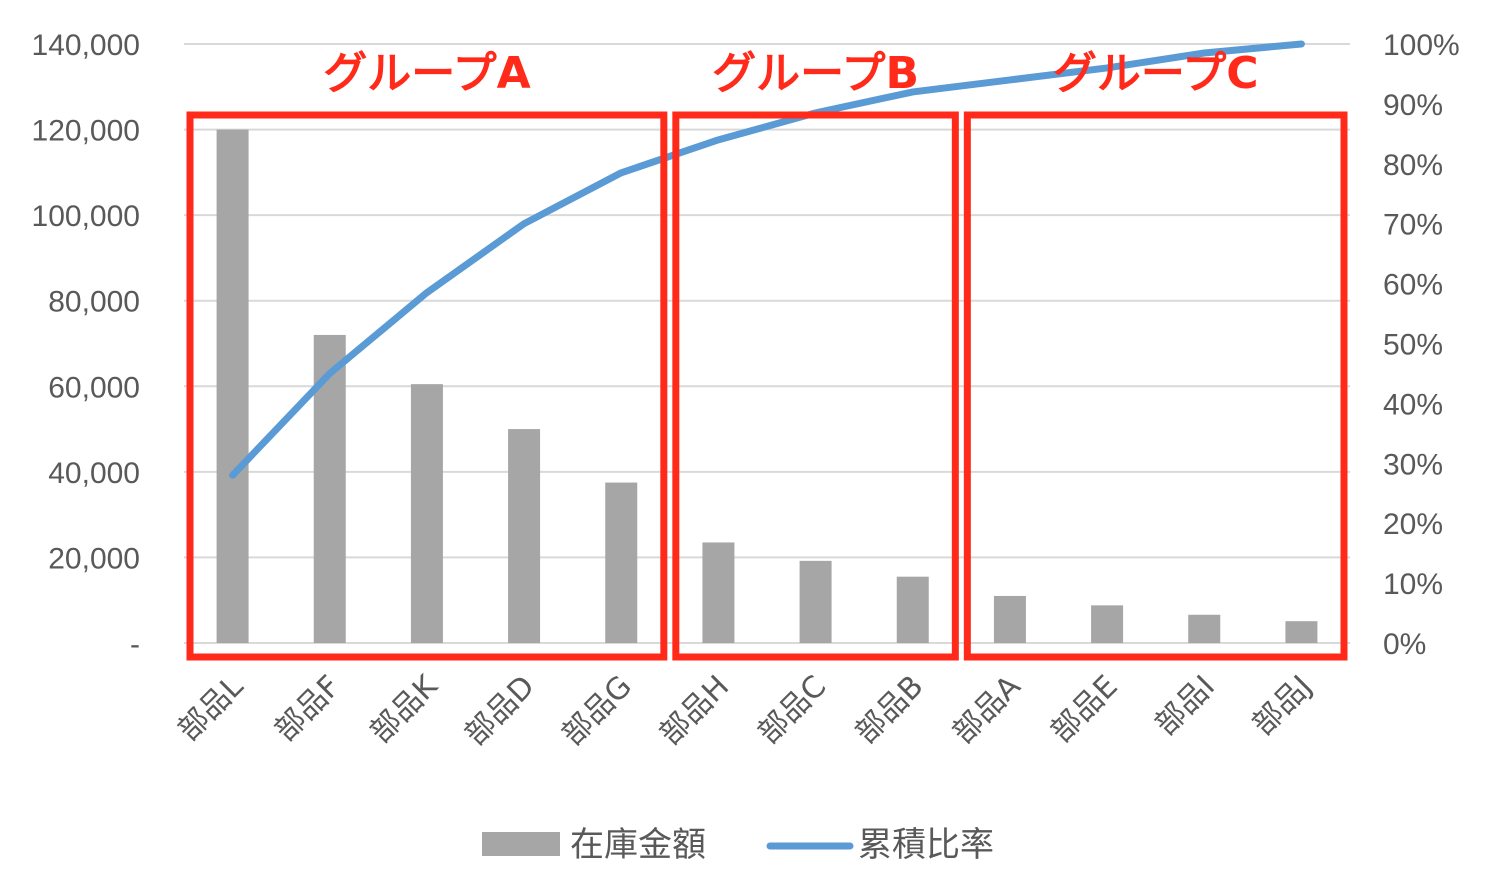  I want to click on right-tick-label: 70%, so click(1413, 225).